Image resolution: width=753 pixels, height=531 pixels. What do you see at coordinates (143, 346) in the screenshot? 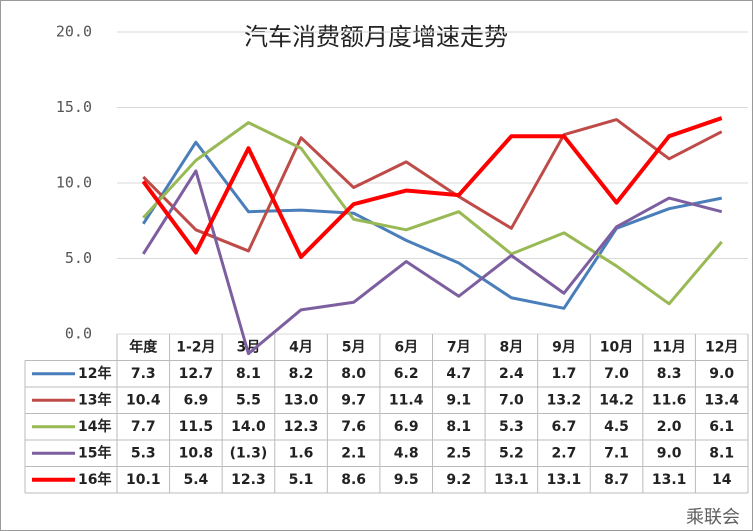
I see `x-tick-label: 年度` at bounding box center [143, 346].